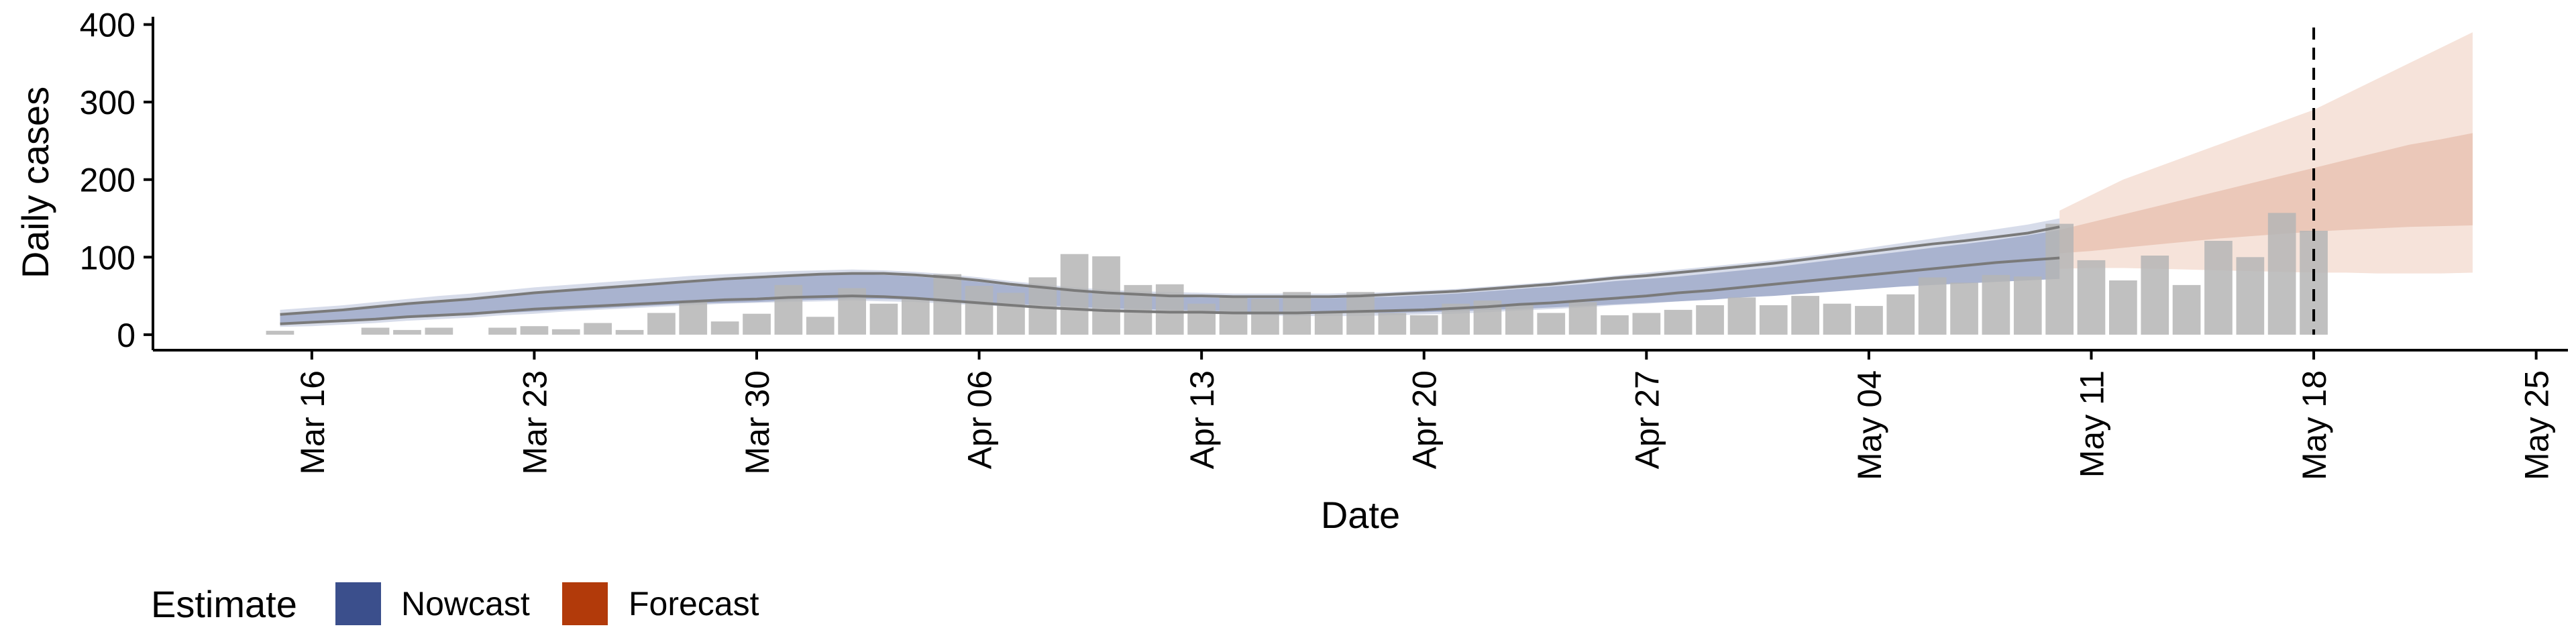 The width and height of the screenshot is (2576, 644). What do you see at coordinates (224, 604) in the screenshot?
I see `legend-title: Estimate` at bounding box center [224, 604].